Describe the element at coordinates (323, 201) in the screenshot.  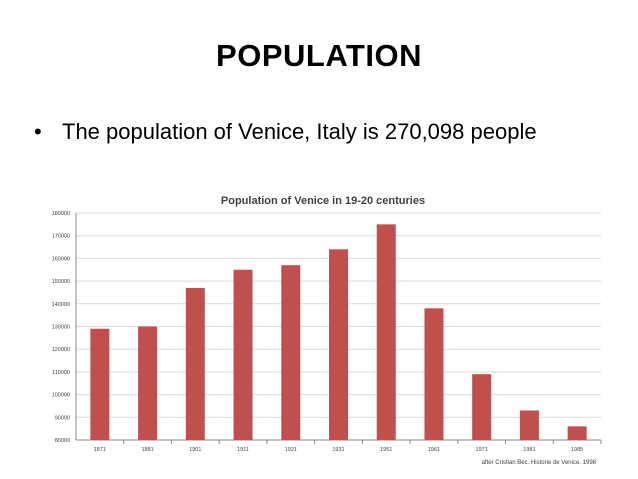
I see `chart-title: Population of Venice in 19-20 centuries` at that location.